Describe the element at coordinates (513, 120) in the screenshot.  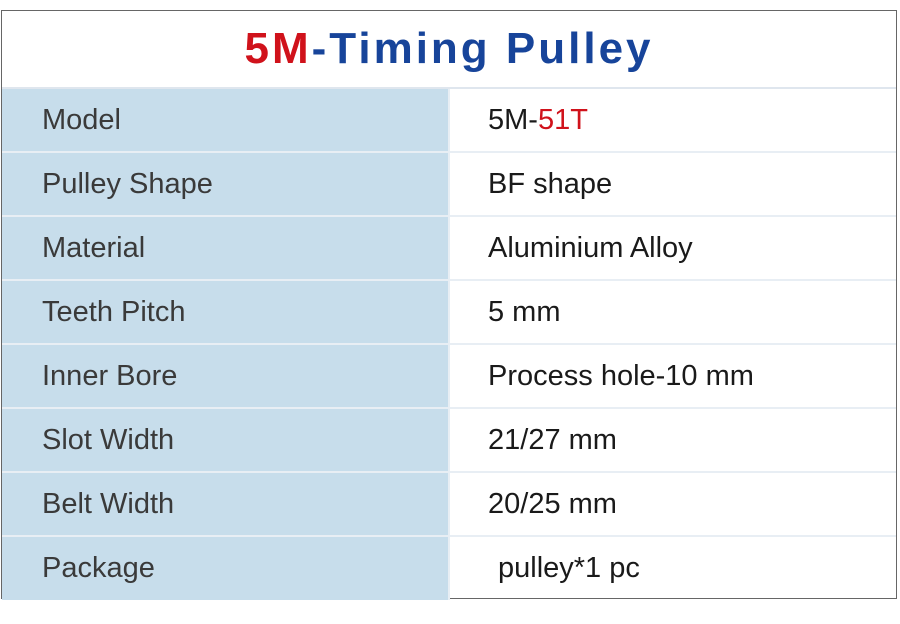
I see `value-part: 5M-` at that location.